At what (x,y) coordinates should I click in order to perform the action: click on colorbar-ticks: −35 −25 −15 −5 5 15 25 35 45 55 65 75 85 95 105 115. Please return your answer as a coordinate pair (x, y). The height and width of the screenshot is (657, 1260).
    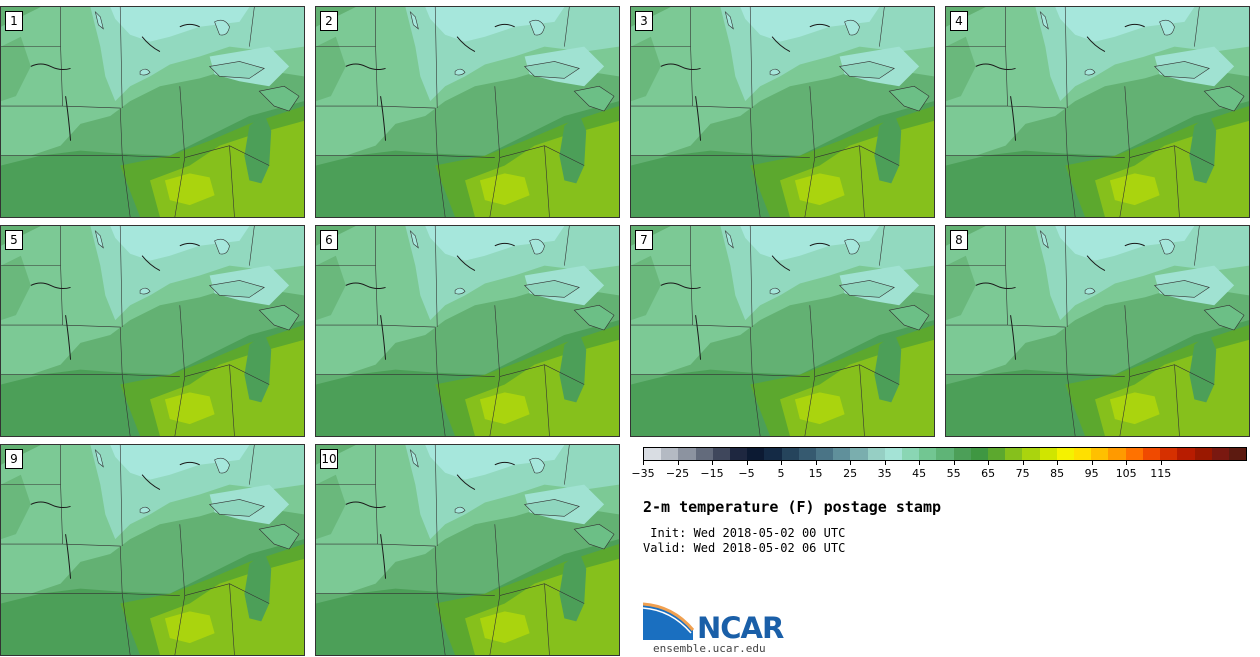
    Looking at the image, I should click on (939, 473).